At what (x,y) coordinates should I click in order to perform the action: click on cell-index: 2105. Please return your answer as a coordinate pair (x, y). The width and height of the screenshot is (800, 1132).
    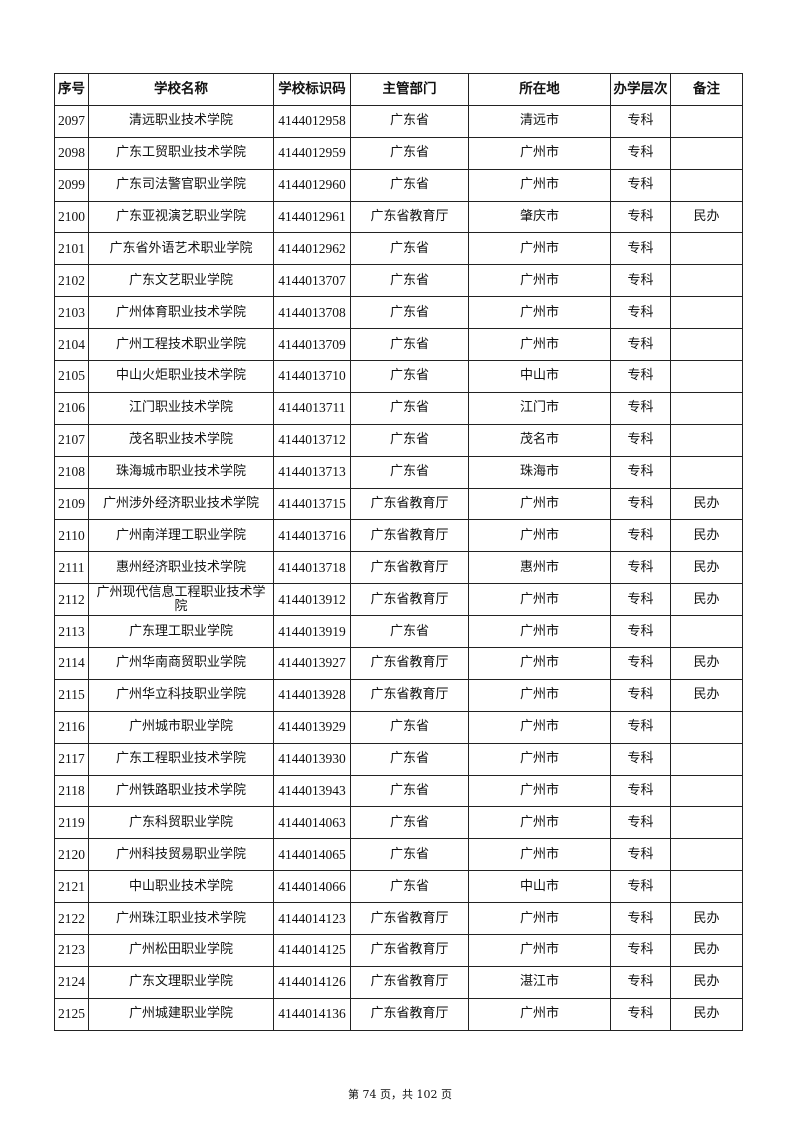
    Looking at the image, I should click on (71, 376).